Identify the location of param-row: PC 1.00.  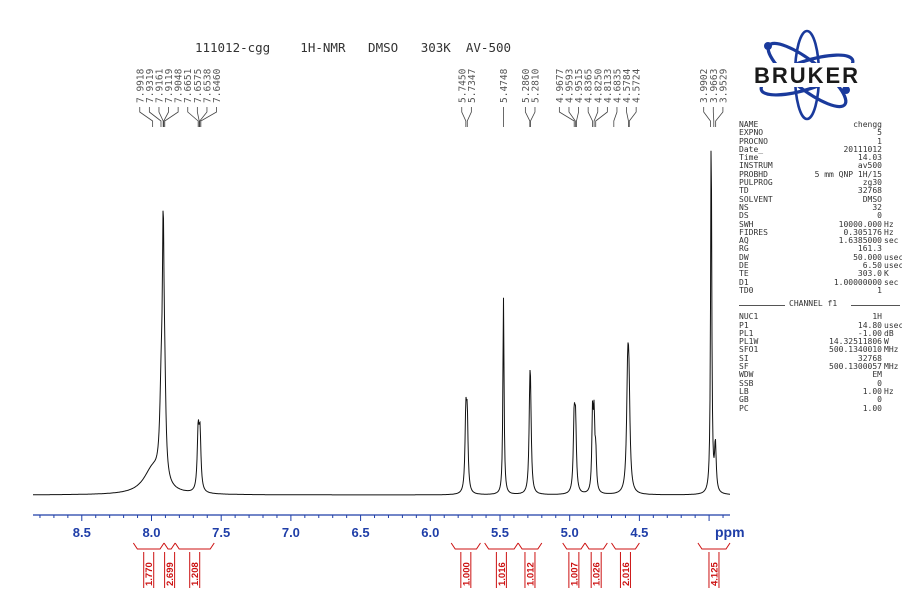
(819, 408).